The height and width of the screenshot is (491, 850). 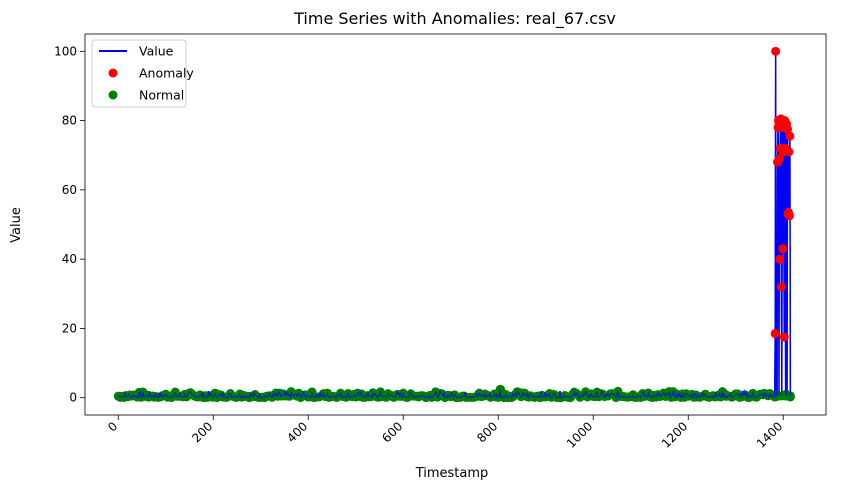 What do you see at coordinates (297, 432) in the screenshot?
I see `x-tick-label: 400` at bounding box center [297, 432].